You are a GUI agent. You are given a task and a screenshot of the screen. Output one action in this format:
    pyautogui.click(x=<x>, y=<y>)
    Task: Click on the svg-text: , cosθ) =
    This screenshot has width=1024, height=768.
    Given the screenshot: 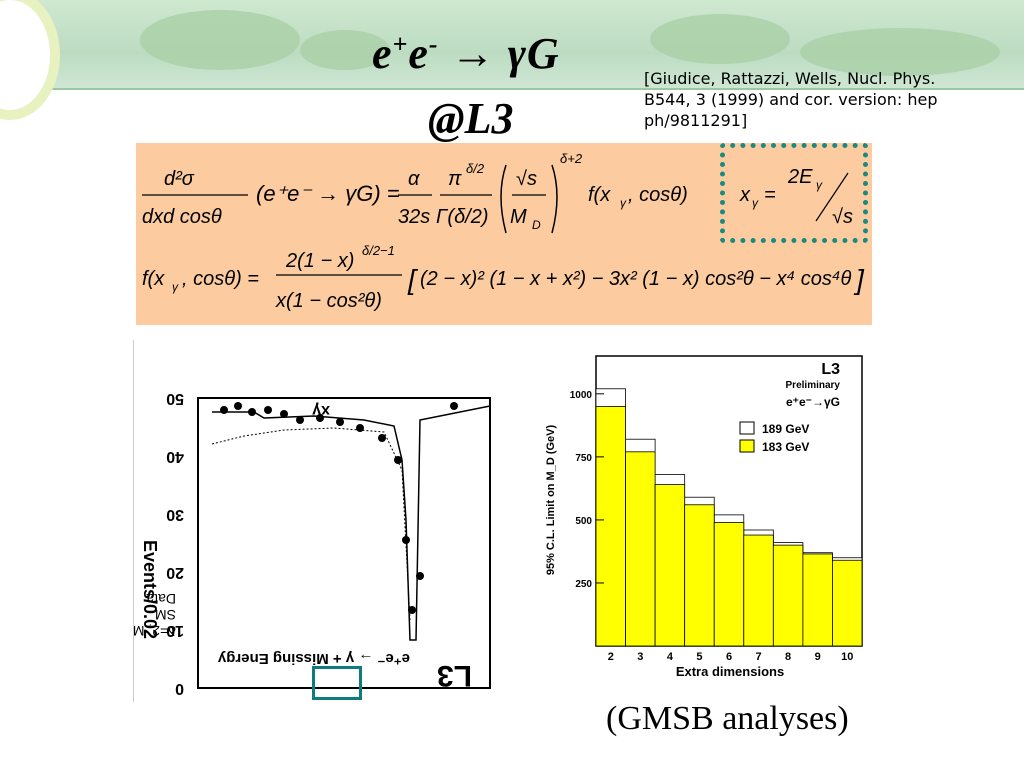 What is the action you would take?
    pyautogui.click(x=220, y=279)
    